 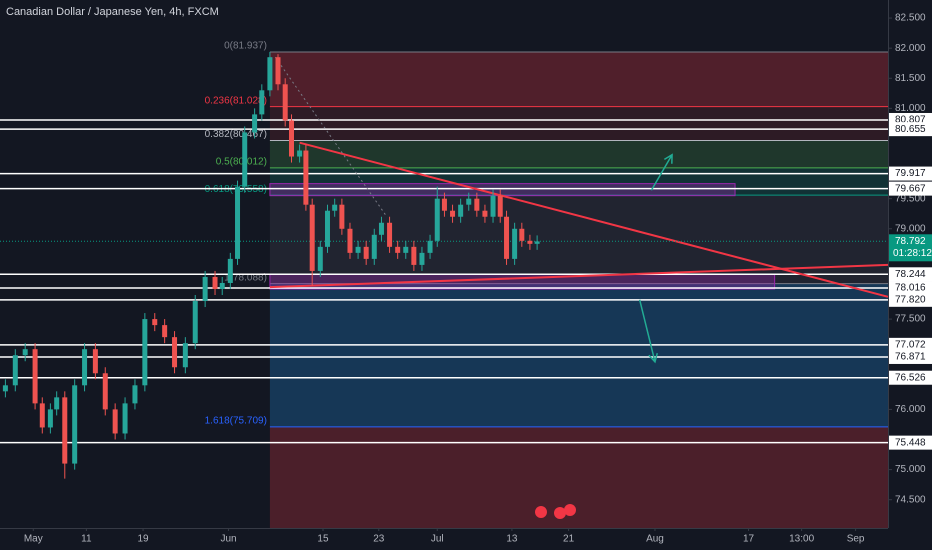 What do you see at coordinates (910, 241) in the screenshot?
I see `last-price-label: 78.792` at bounding box center [910, 241].